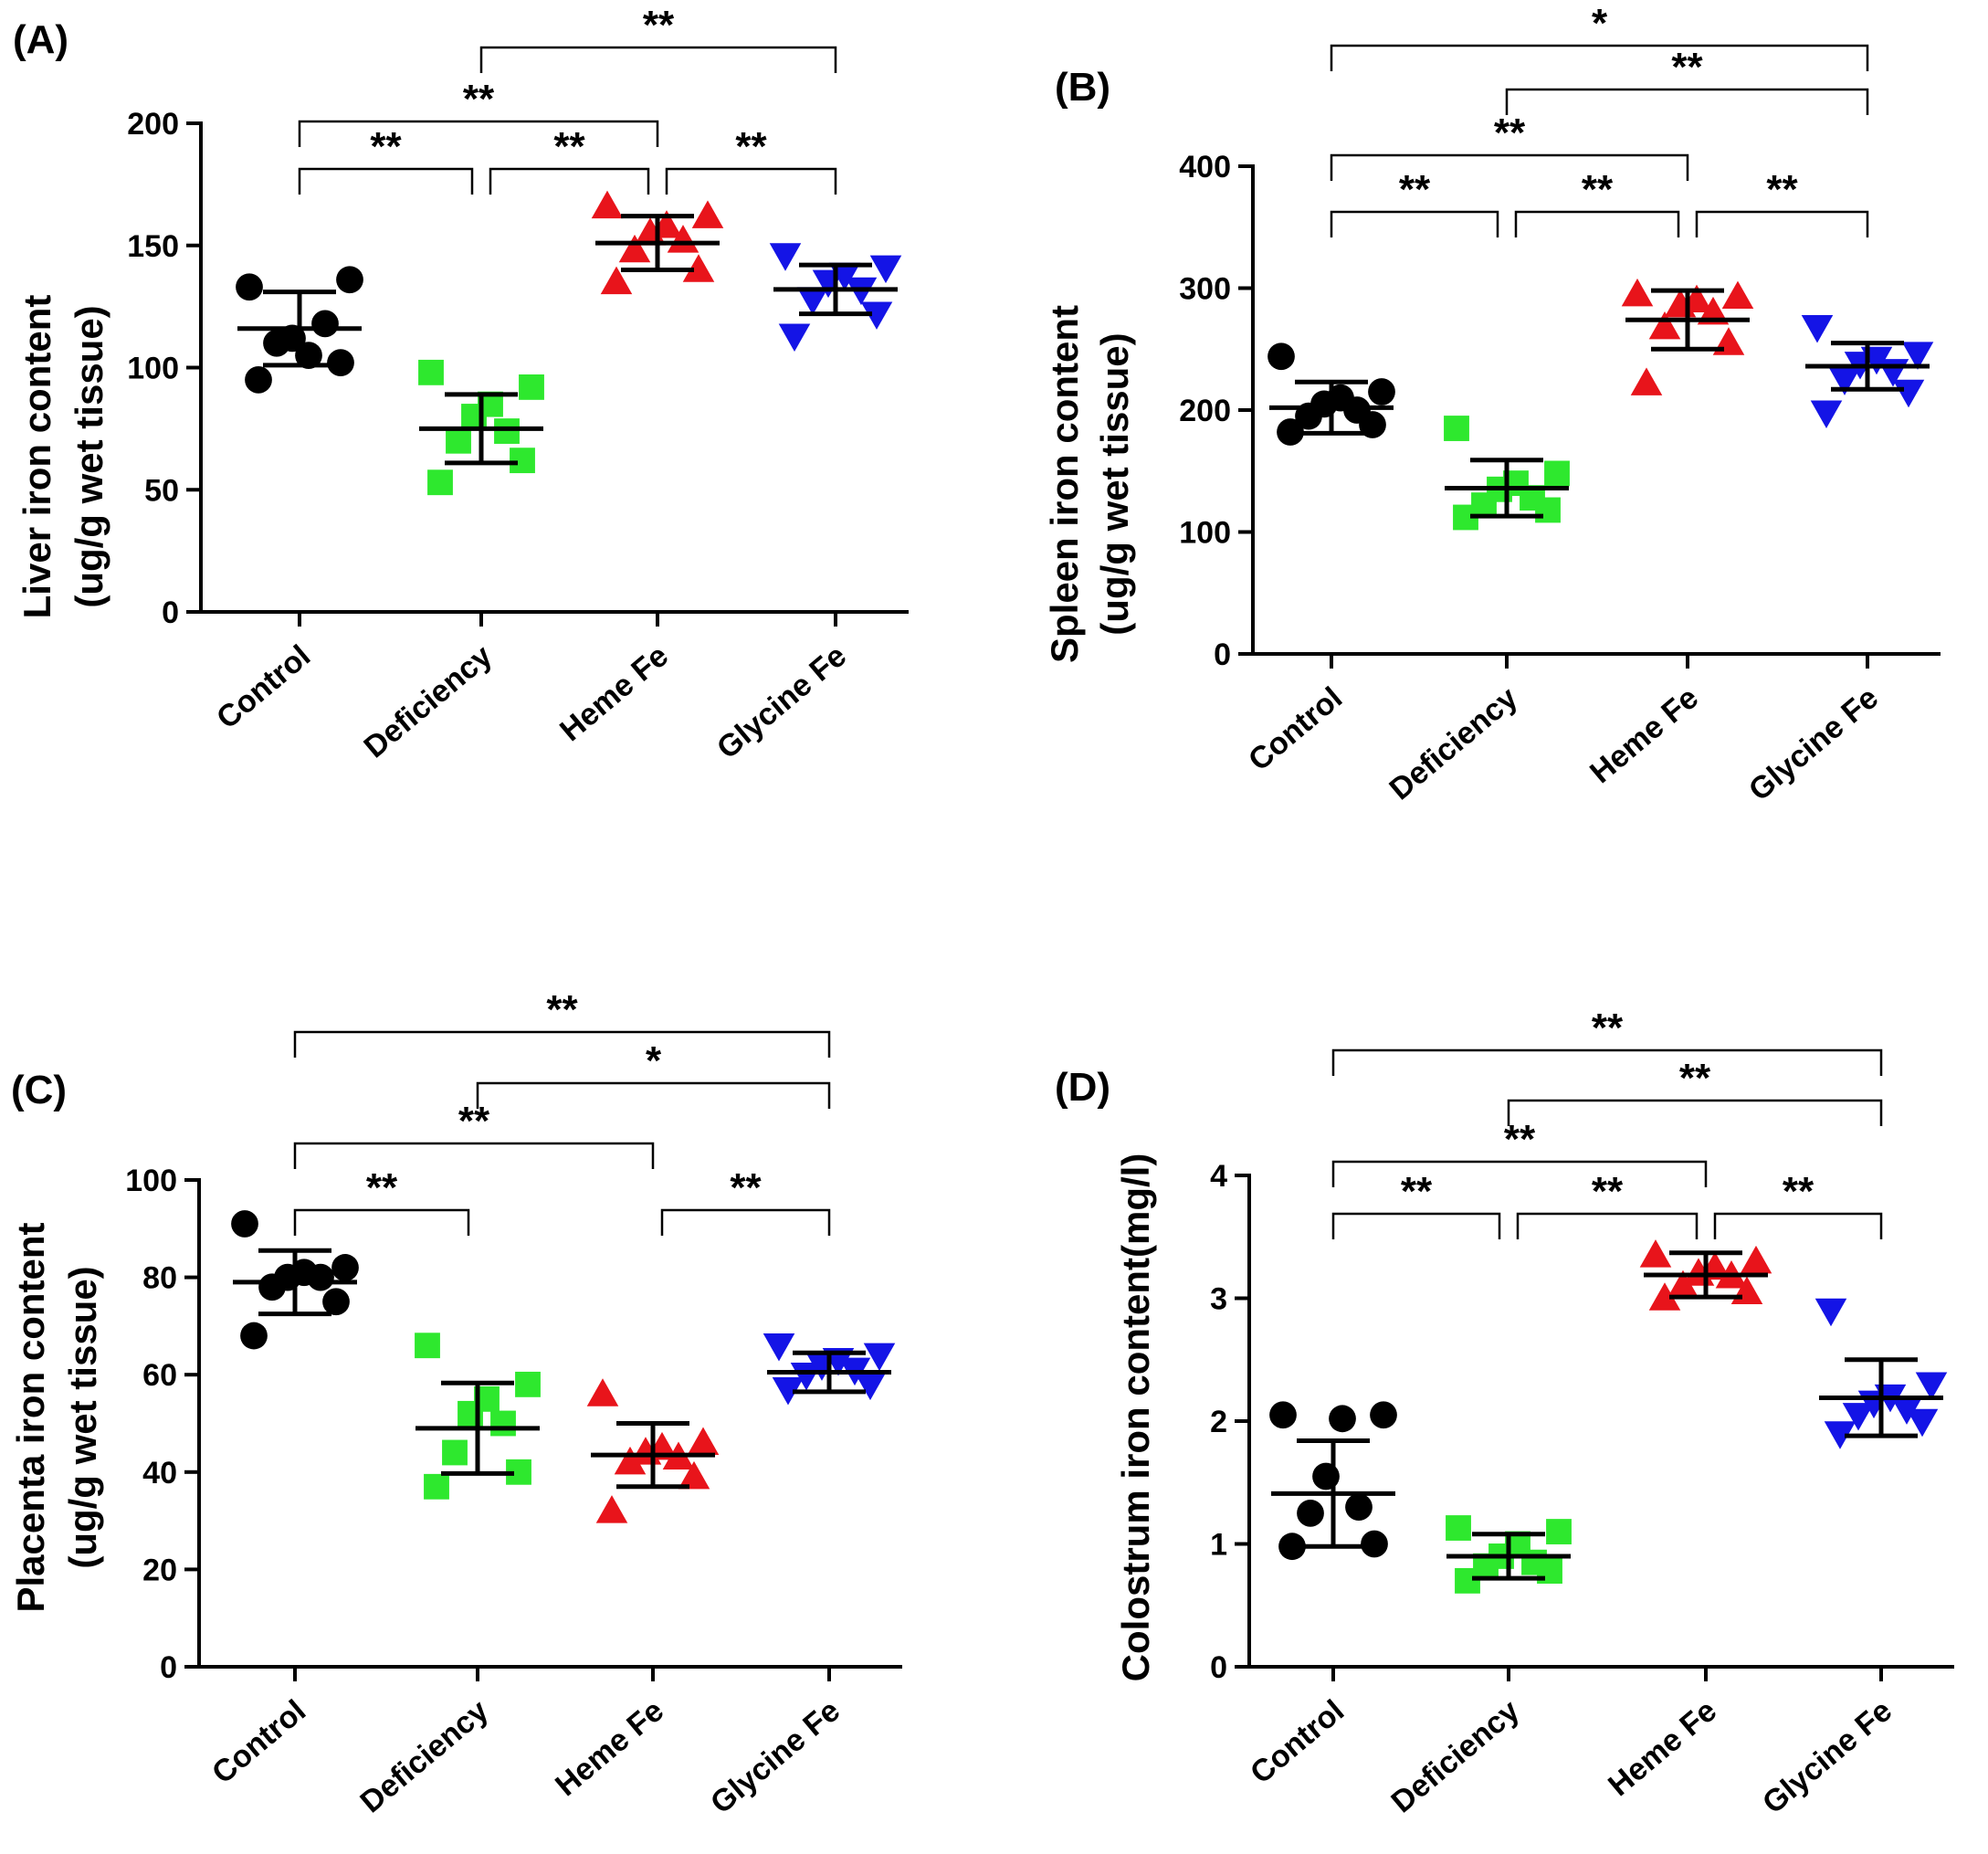 This screenshot has width=1988, height=1854. I want to click on y-axis-title: Spleen iron content, so click(1064, 484).